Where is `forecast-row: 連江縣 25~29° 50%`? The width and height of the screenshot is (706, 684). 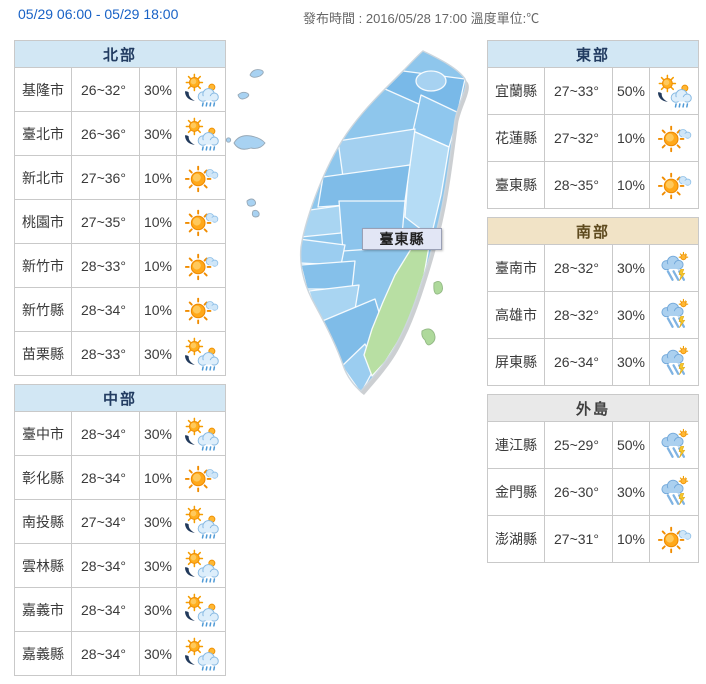 forecast-row: 連江縣 25~29° 50% is located at coordinates (593, 445).